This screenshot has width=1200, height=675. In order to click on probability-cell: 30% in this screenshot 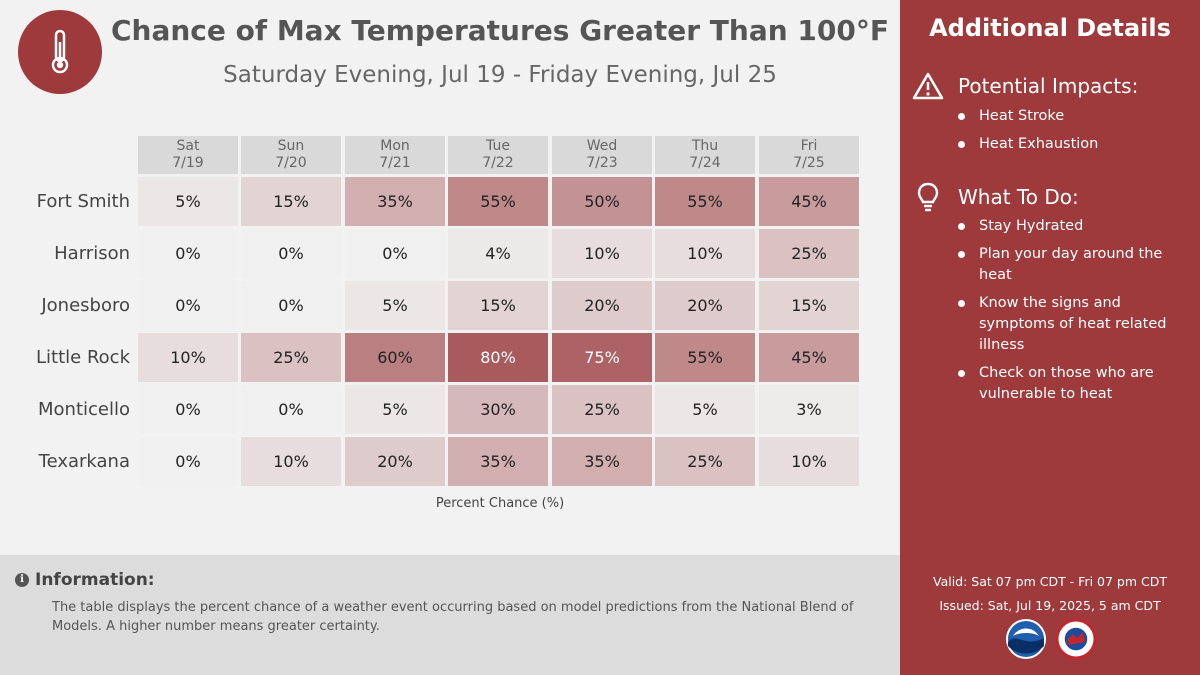, I will do `click(498, 409)`.